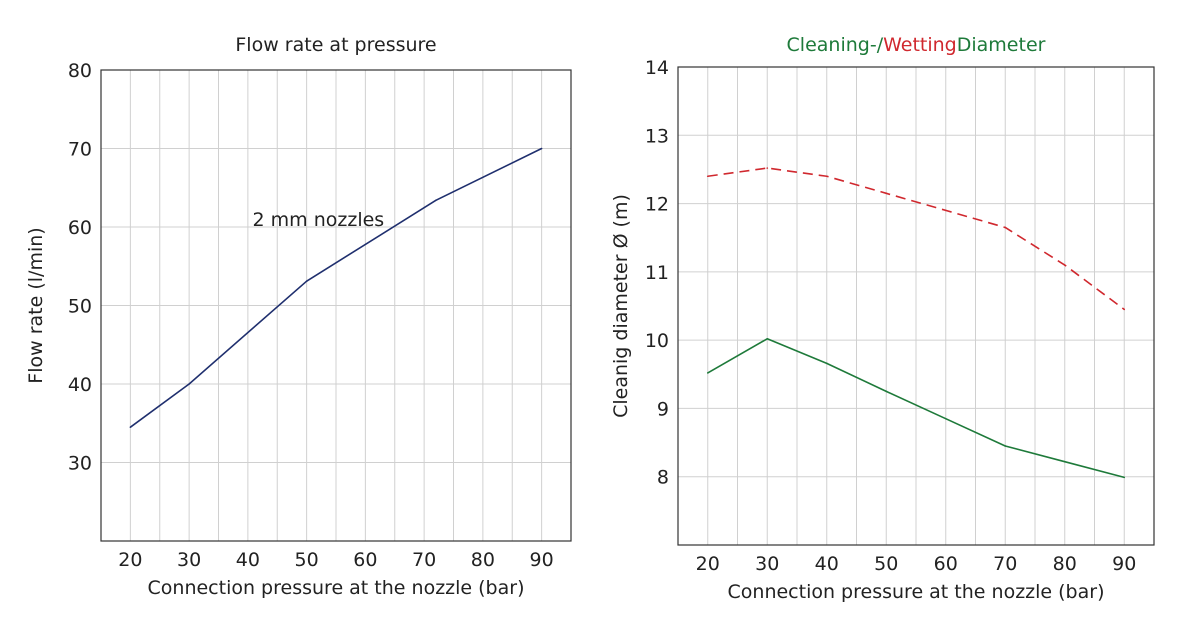  What do you see at coordinates (80, 307) in the screenshot?
I see `y-tick-label: 50` at bounding box center [80, 307].